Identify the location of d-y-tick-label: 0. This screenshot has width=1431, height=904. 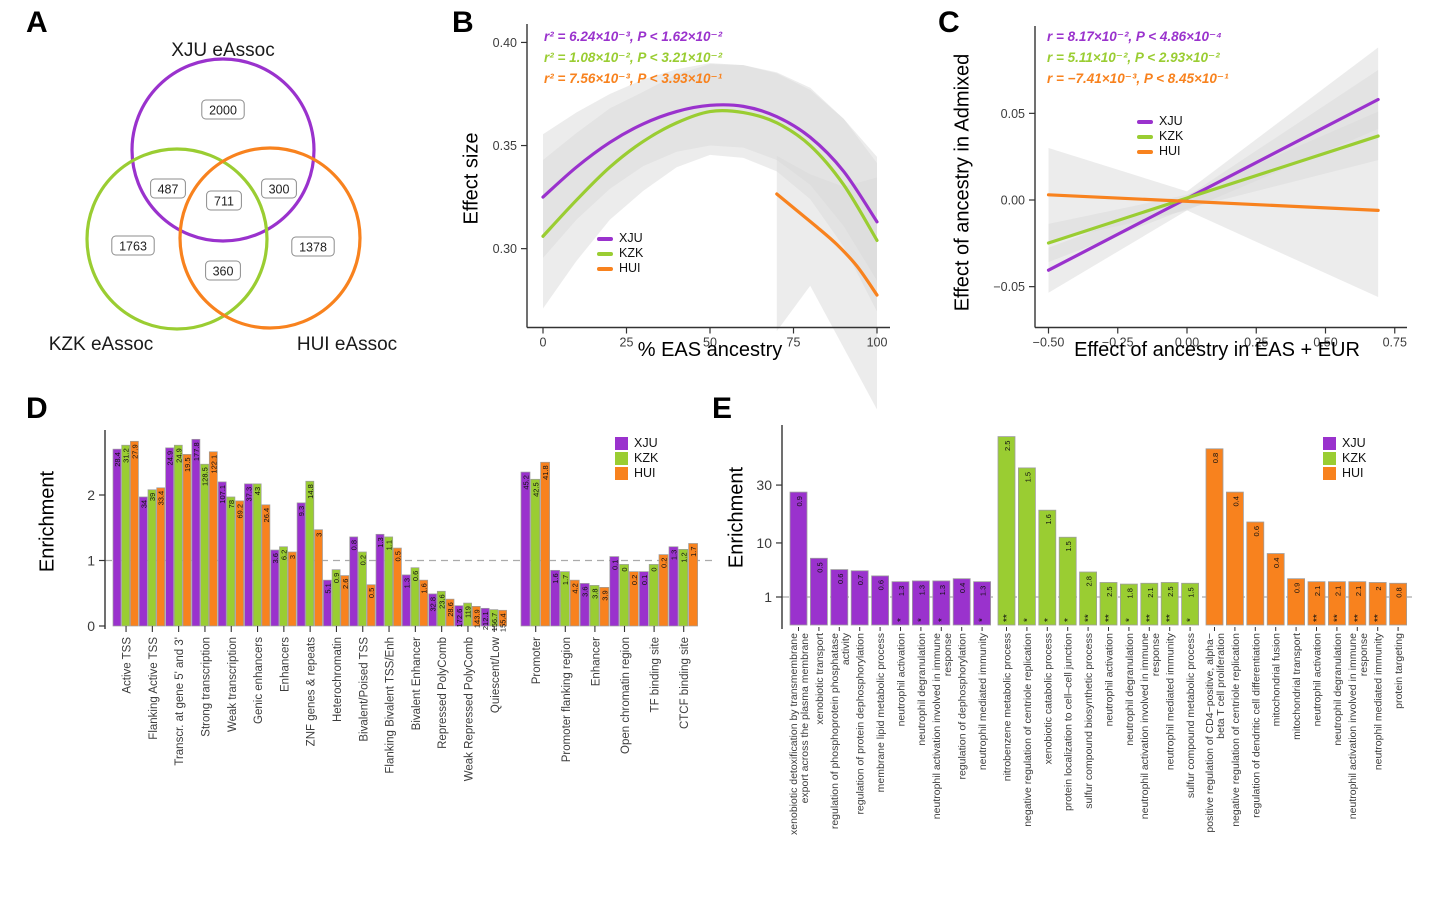
(91, 626).